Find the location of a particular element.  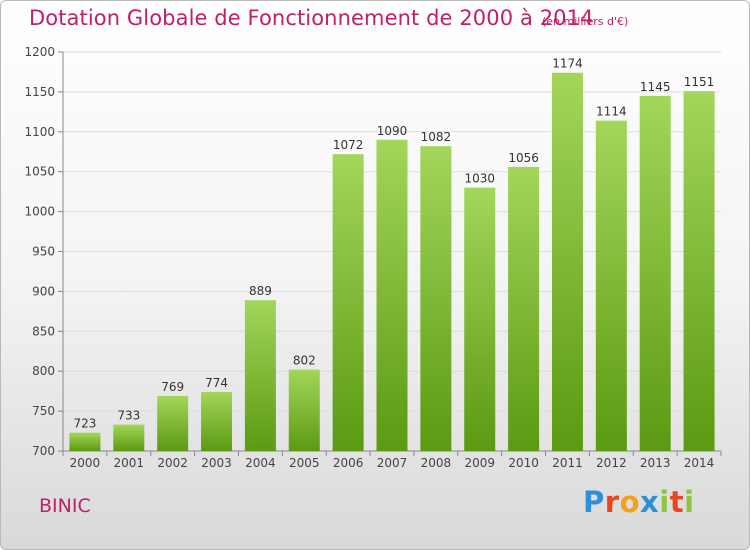

x-tick-label: 2009 is located at coordinates (479, 463).